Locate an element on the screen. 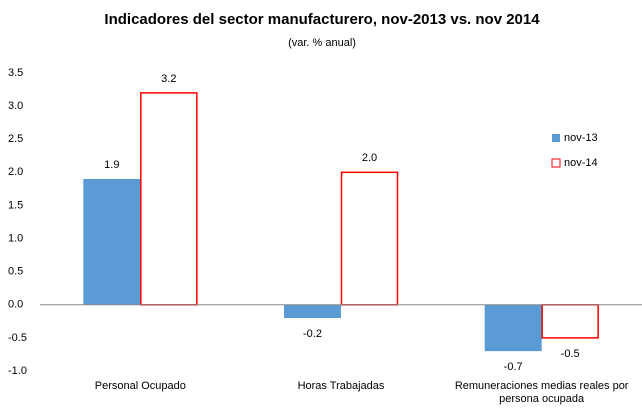 This screenshot has width=642, height=410. legend-label: nov-14 is located at coordinates (581, 163).